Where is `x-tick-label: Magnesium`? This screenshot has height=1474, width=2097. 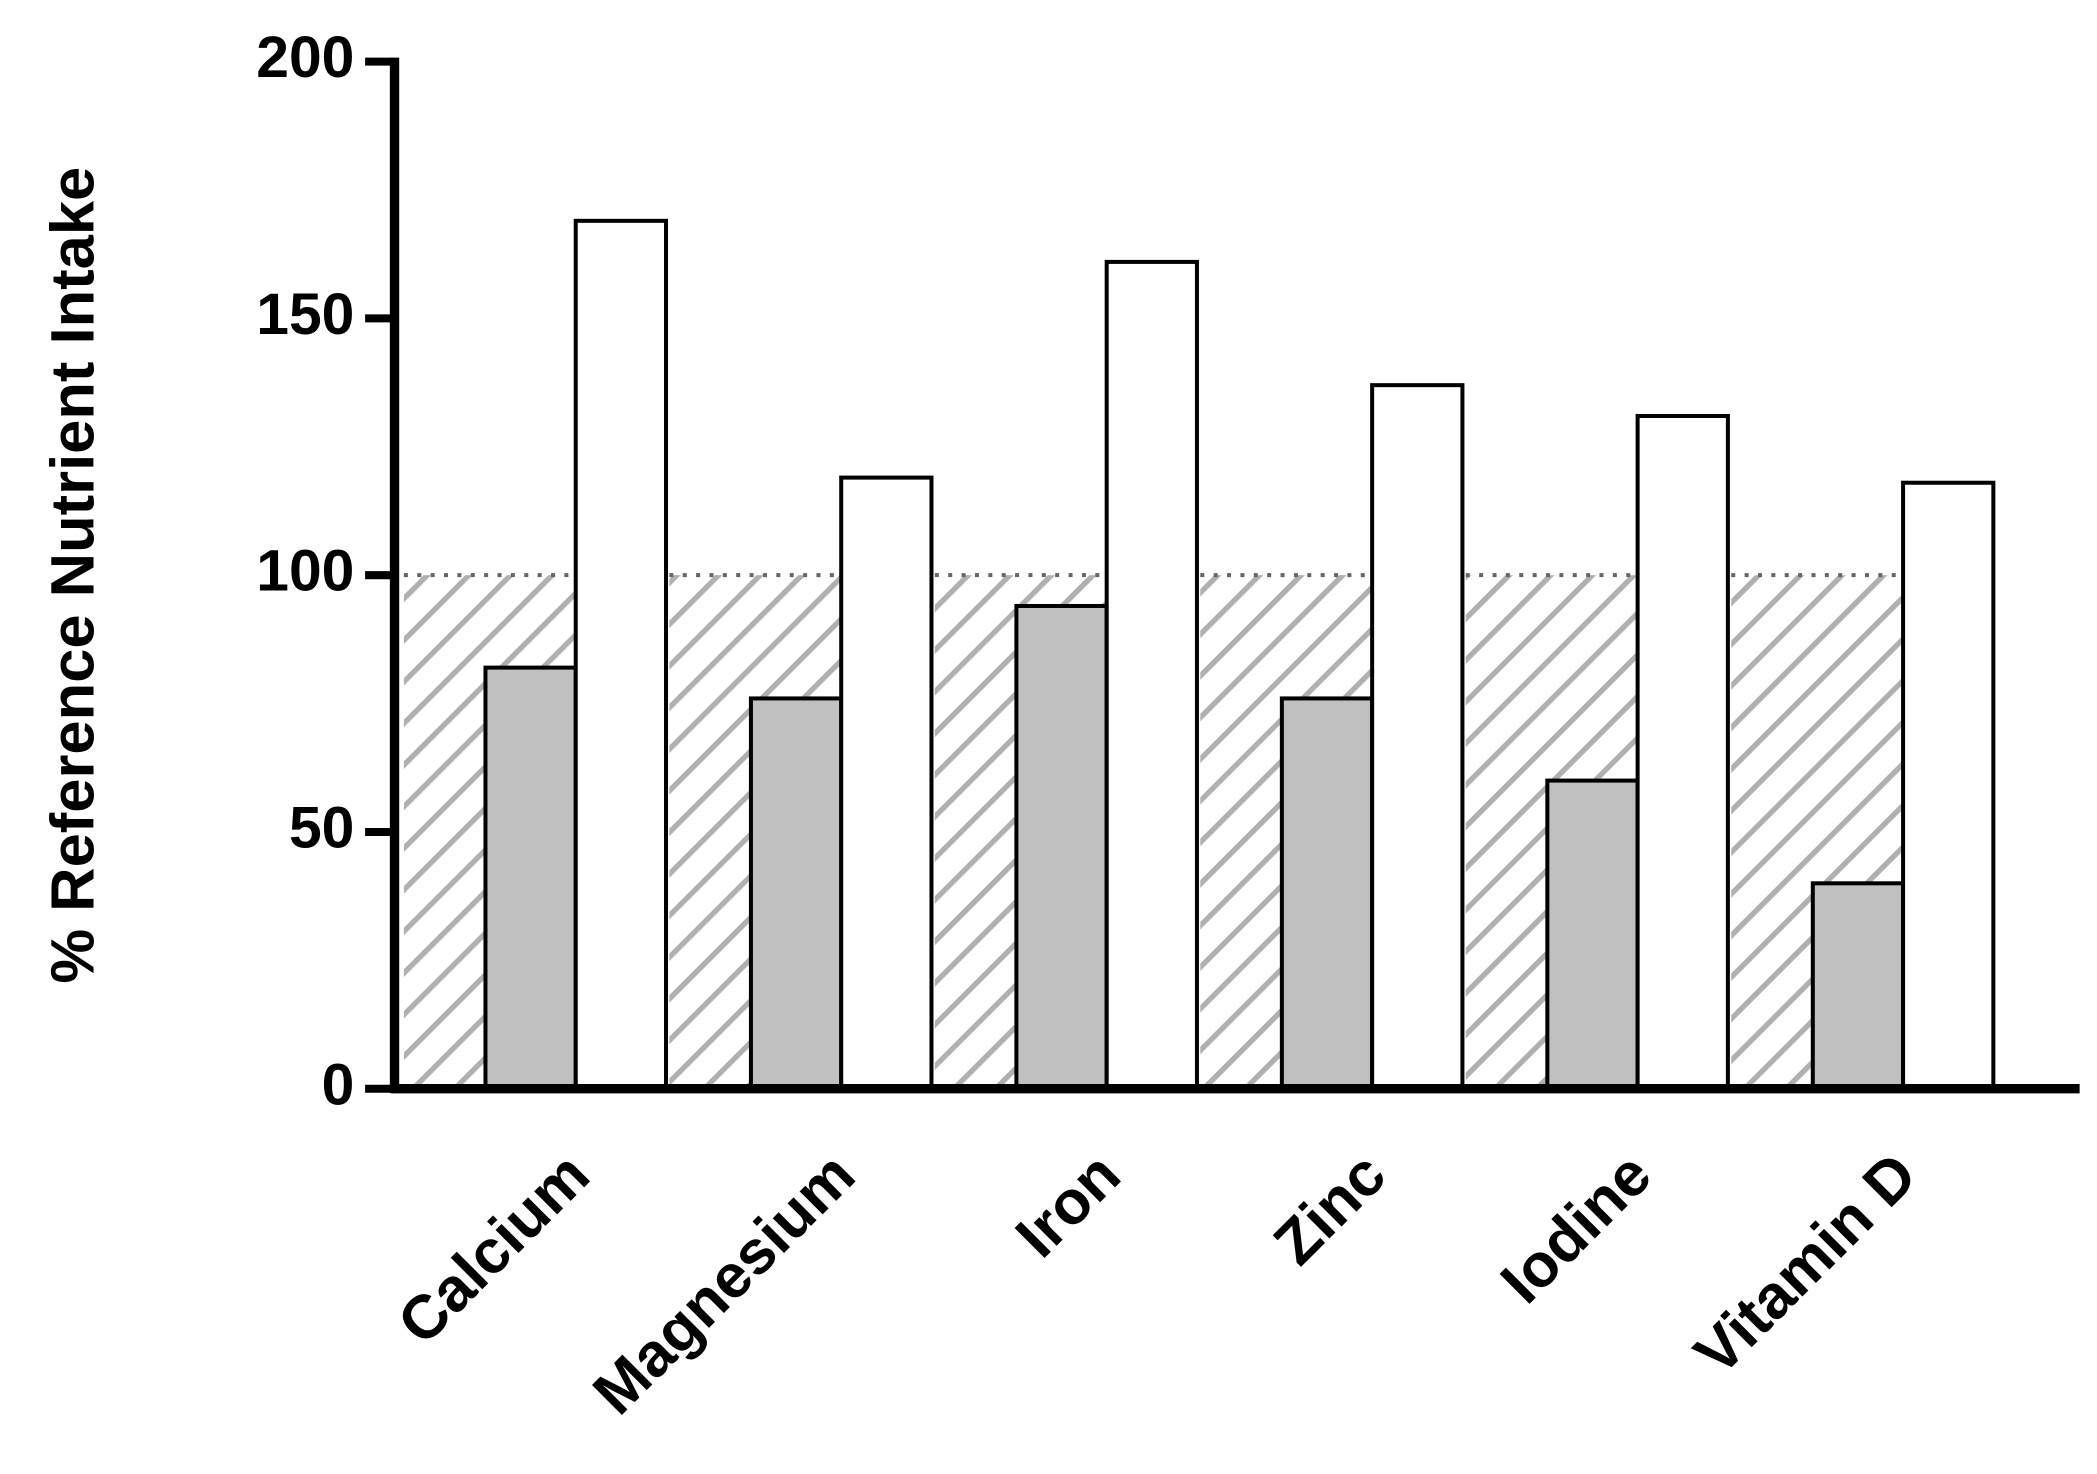 x-tick-label: Magnesium is located at coordinates (724, 1284).